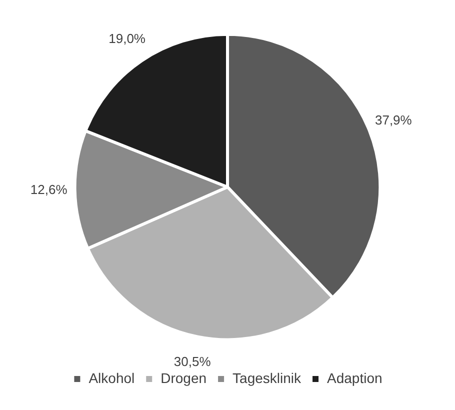 Image resolution: width=455 pixels, height=410 pixels. What do you see at coordinates (111, 378) in the screenshot?
I see `legend-label: Alkohol` at bounding box center [111, 378].